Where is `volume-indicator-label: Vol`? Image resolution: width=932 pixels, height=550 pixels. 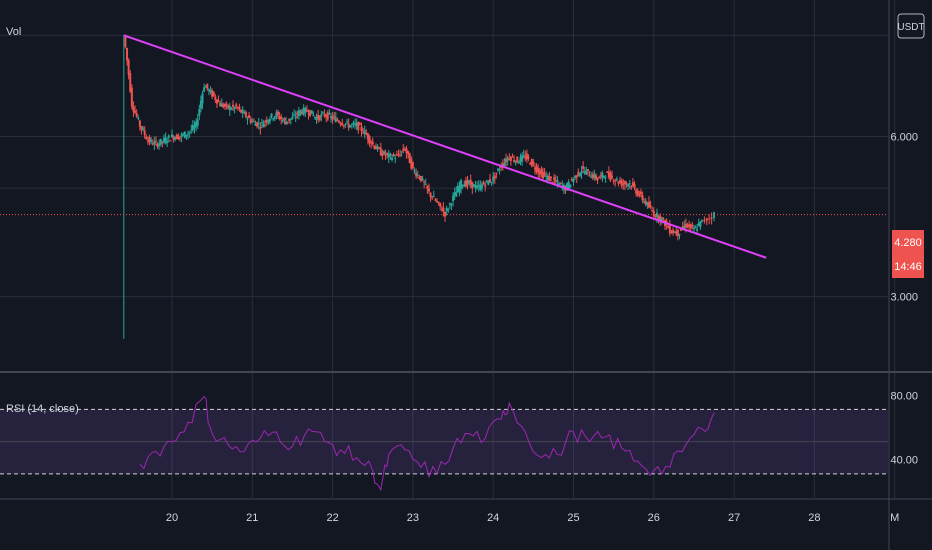 volume-indicator-label: Vol is located at coordinates (13, 32).